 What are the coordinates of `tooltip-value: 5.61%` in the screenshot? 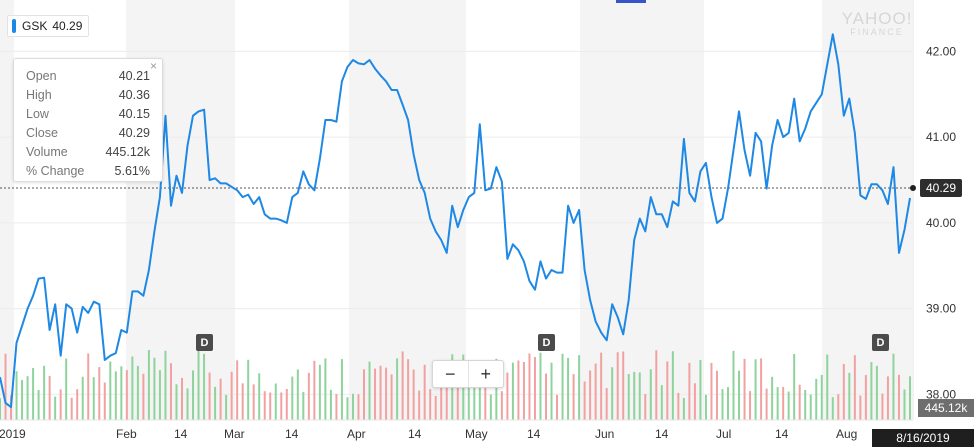 It's located at (132, 171).